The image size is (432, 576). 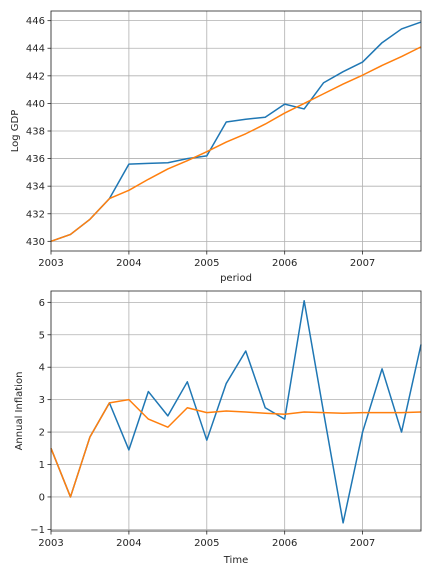 What do you see at coordinates (35, 49) in the screenshot?
I see `chart-1-ytick-label: 444` at bounding box center [35, 49].